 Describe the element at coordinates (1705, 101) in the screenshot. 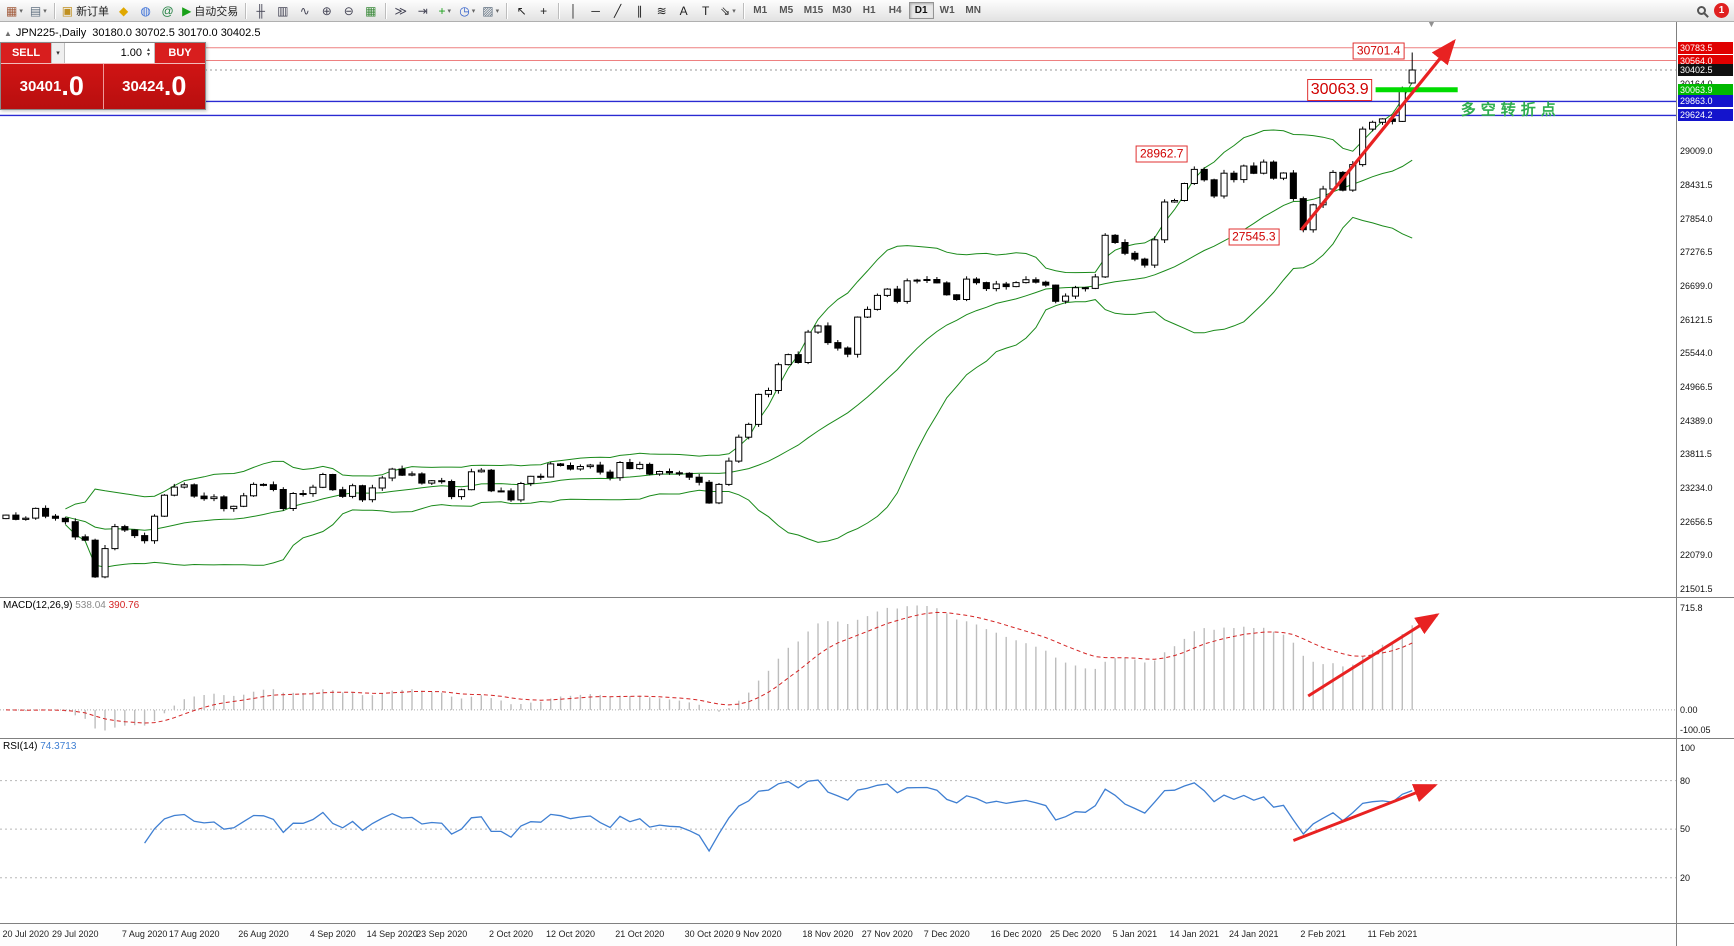

I see `price-level-tag: 29863.0` at that location.